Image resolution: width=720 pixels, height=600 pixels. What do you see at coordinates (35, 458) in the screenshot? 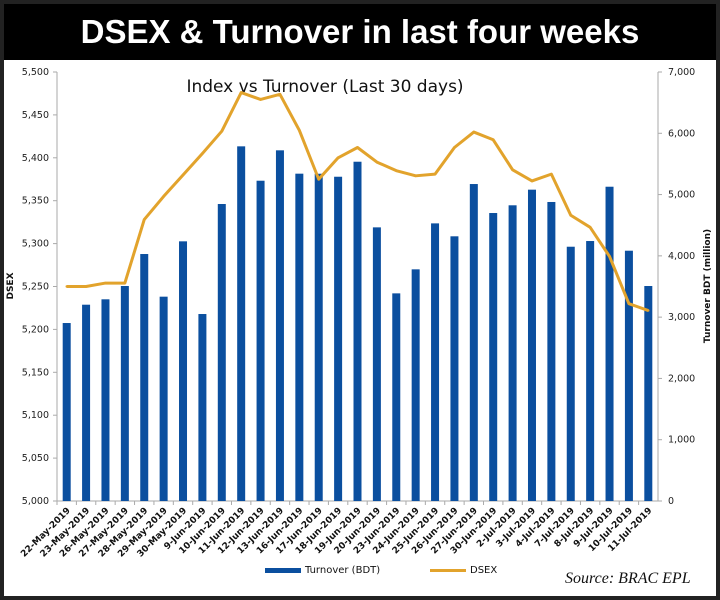
I see `left-tick-label: 5,050` at bounding box center [35, 458].